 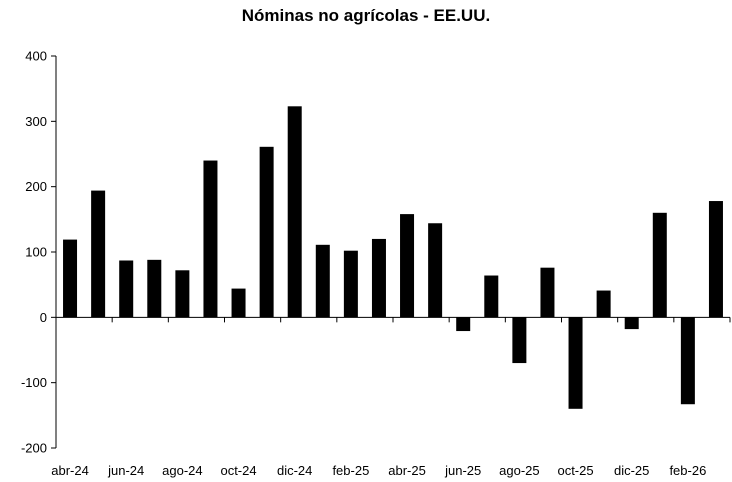 What do you see at coordinates (70, 470) in the screenshot?
I see `x-tick-label: abr-24` at bounding box center [70, 470].